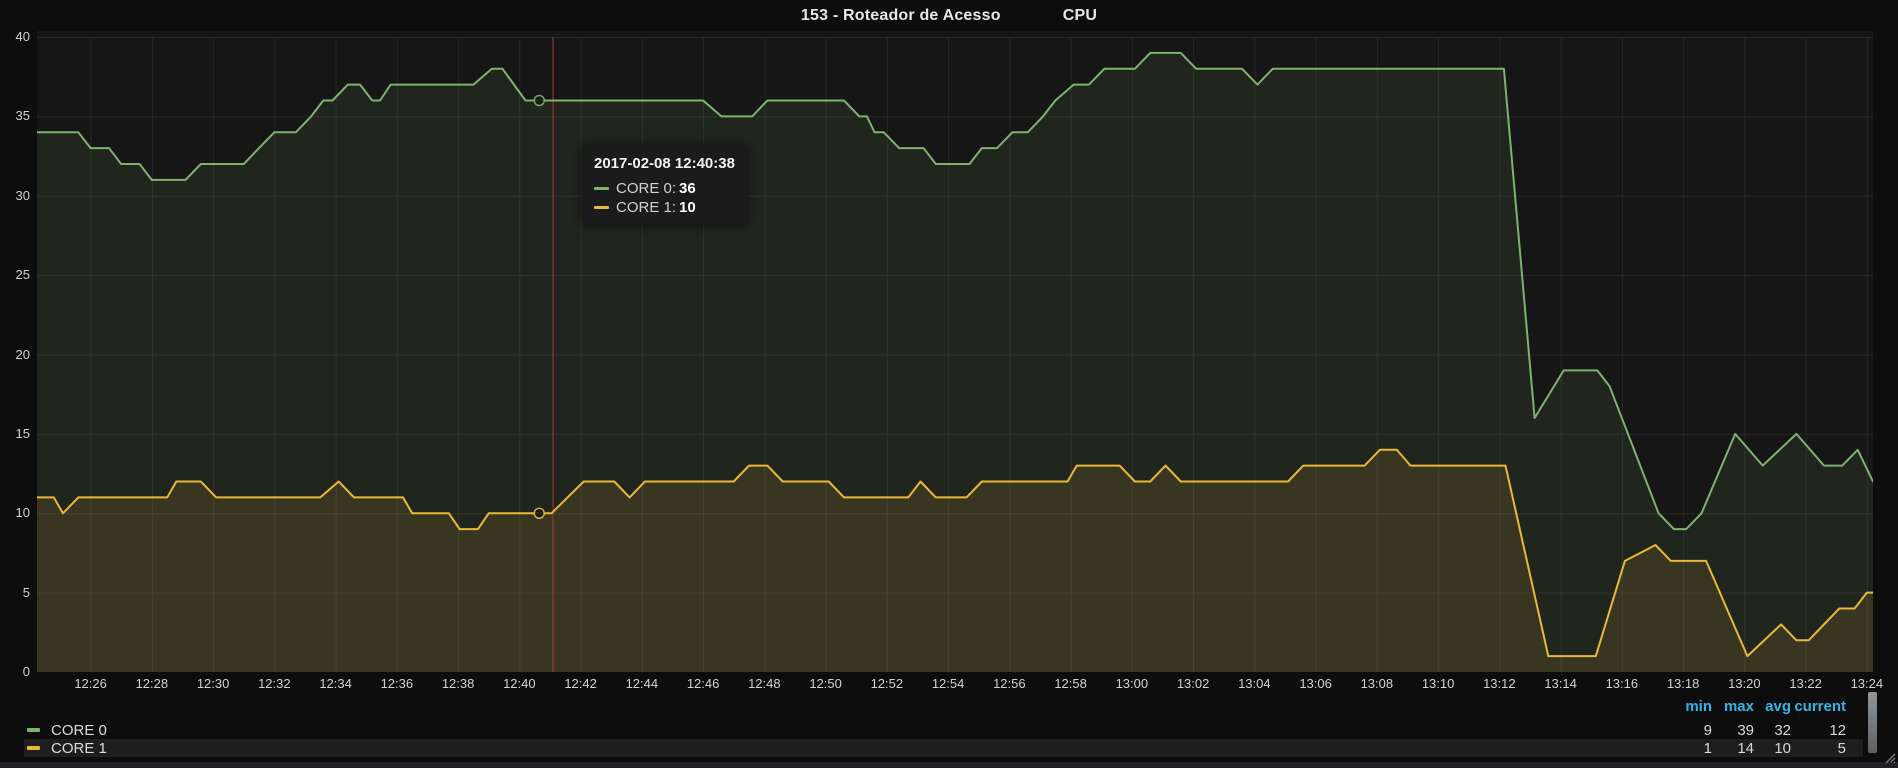  Describe the element at coordinates (152, 683) in the screenshot. I see `x-axis-tick-label: 12:28` at that location.